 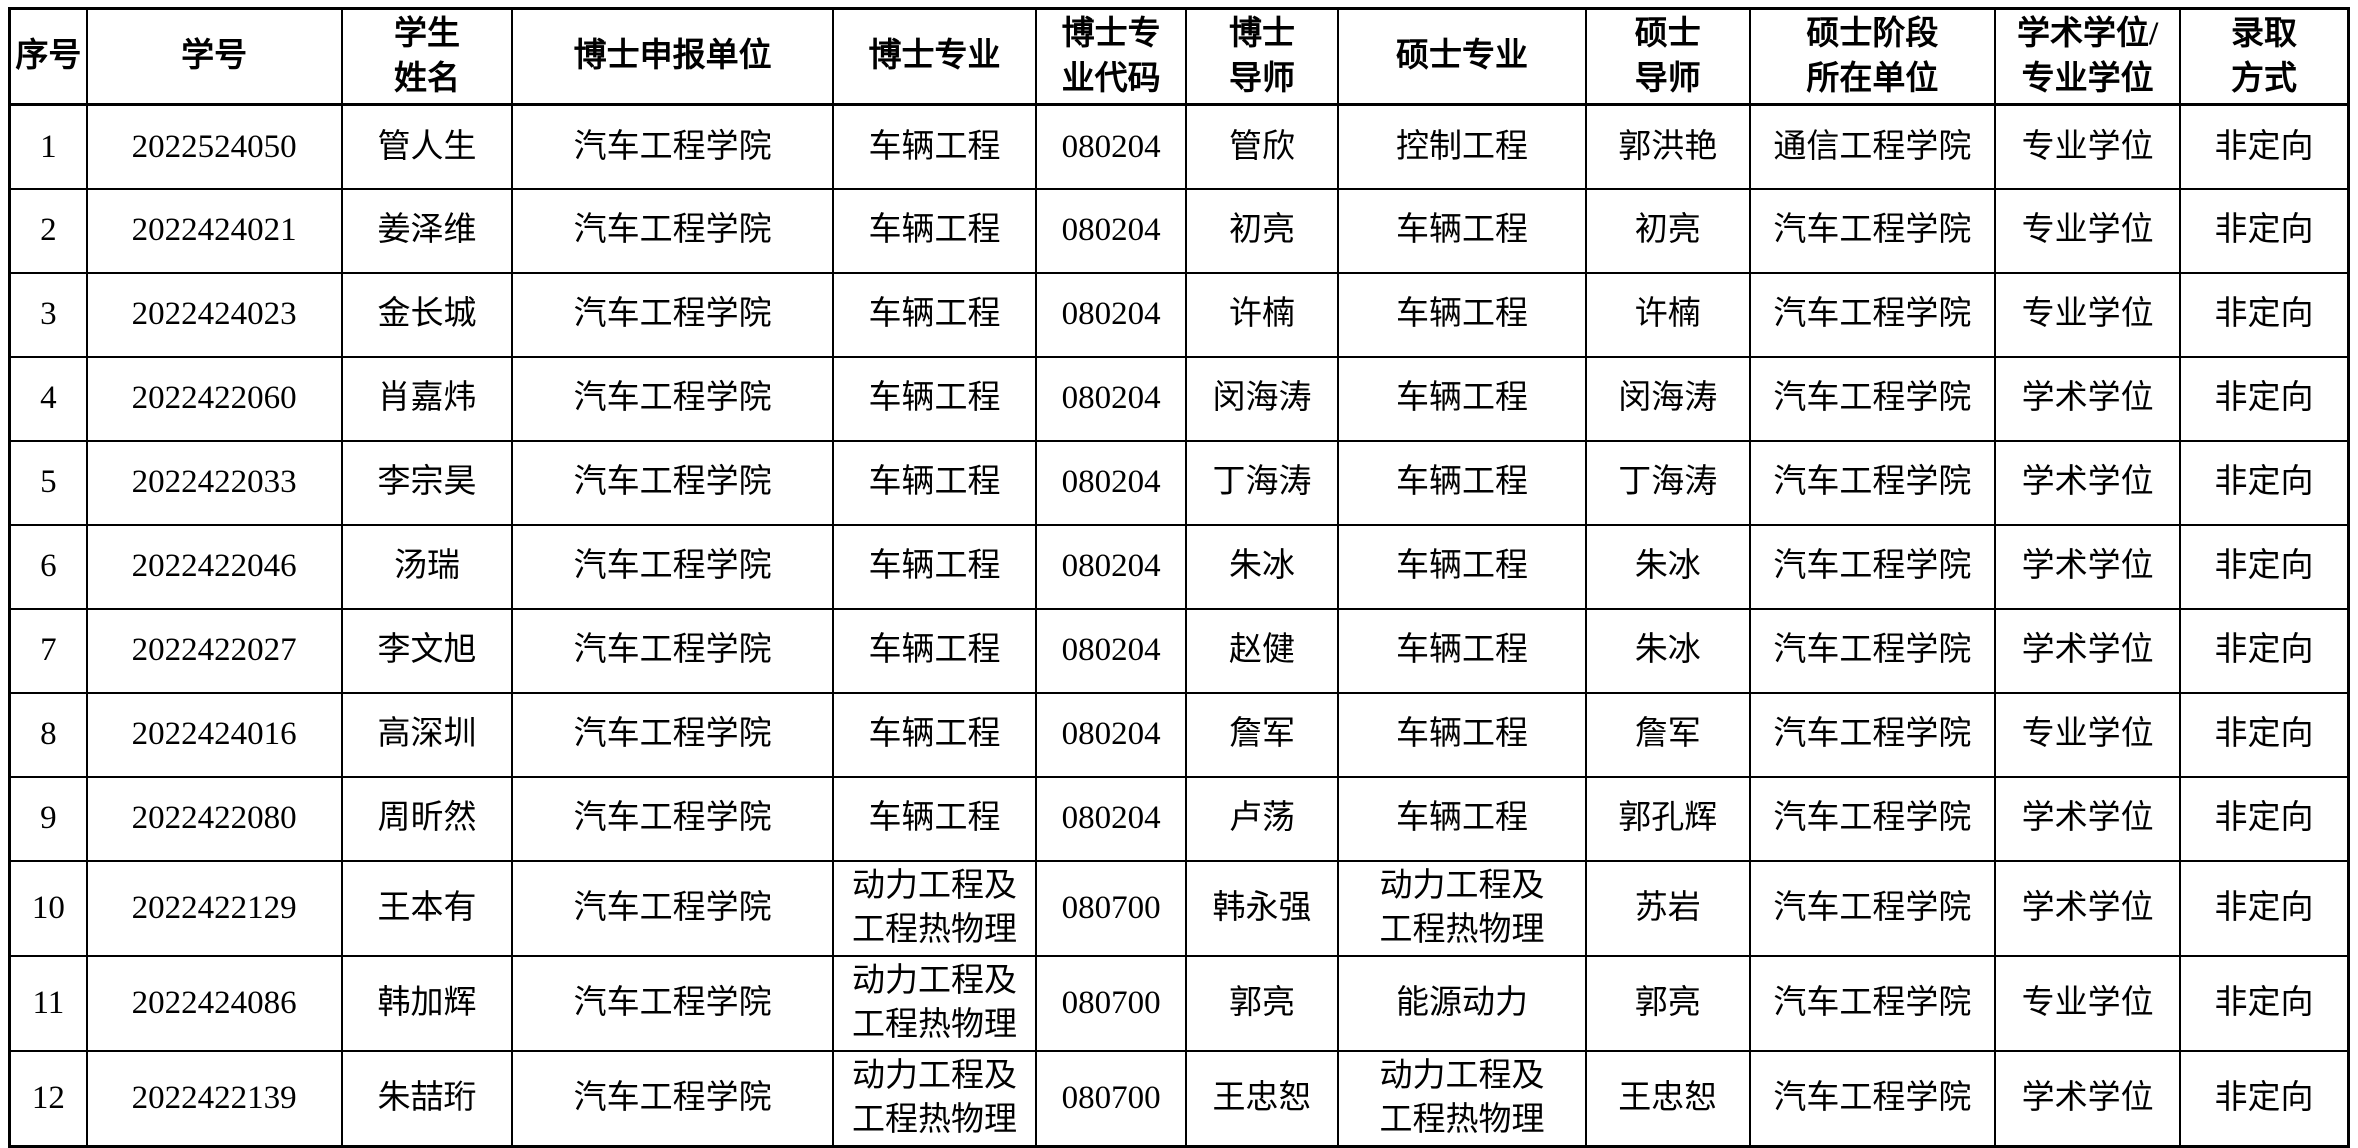 I want to click on table-cell: 2022424023, so click(x=214, y=314).